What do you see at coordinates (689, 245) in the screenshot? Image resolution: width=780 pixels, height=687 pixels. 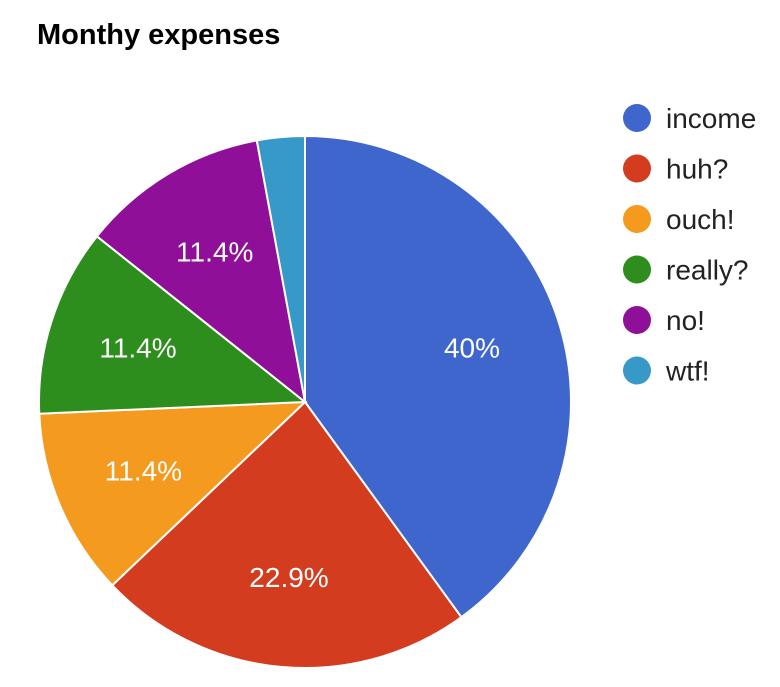 I see `legend: income huh? ouch! really? no! wtf!` at bounding box center [689, 245].